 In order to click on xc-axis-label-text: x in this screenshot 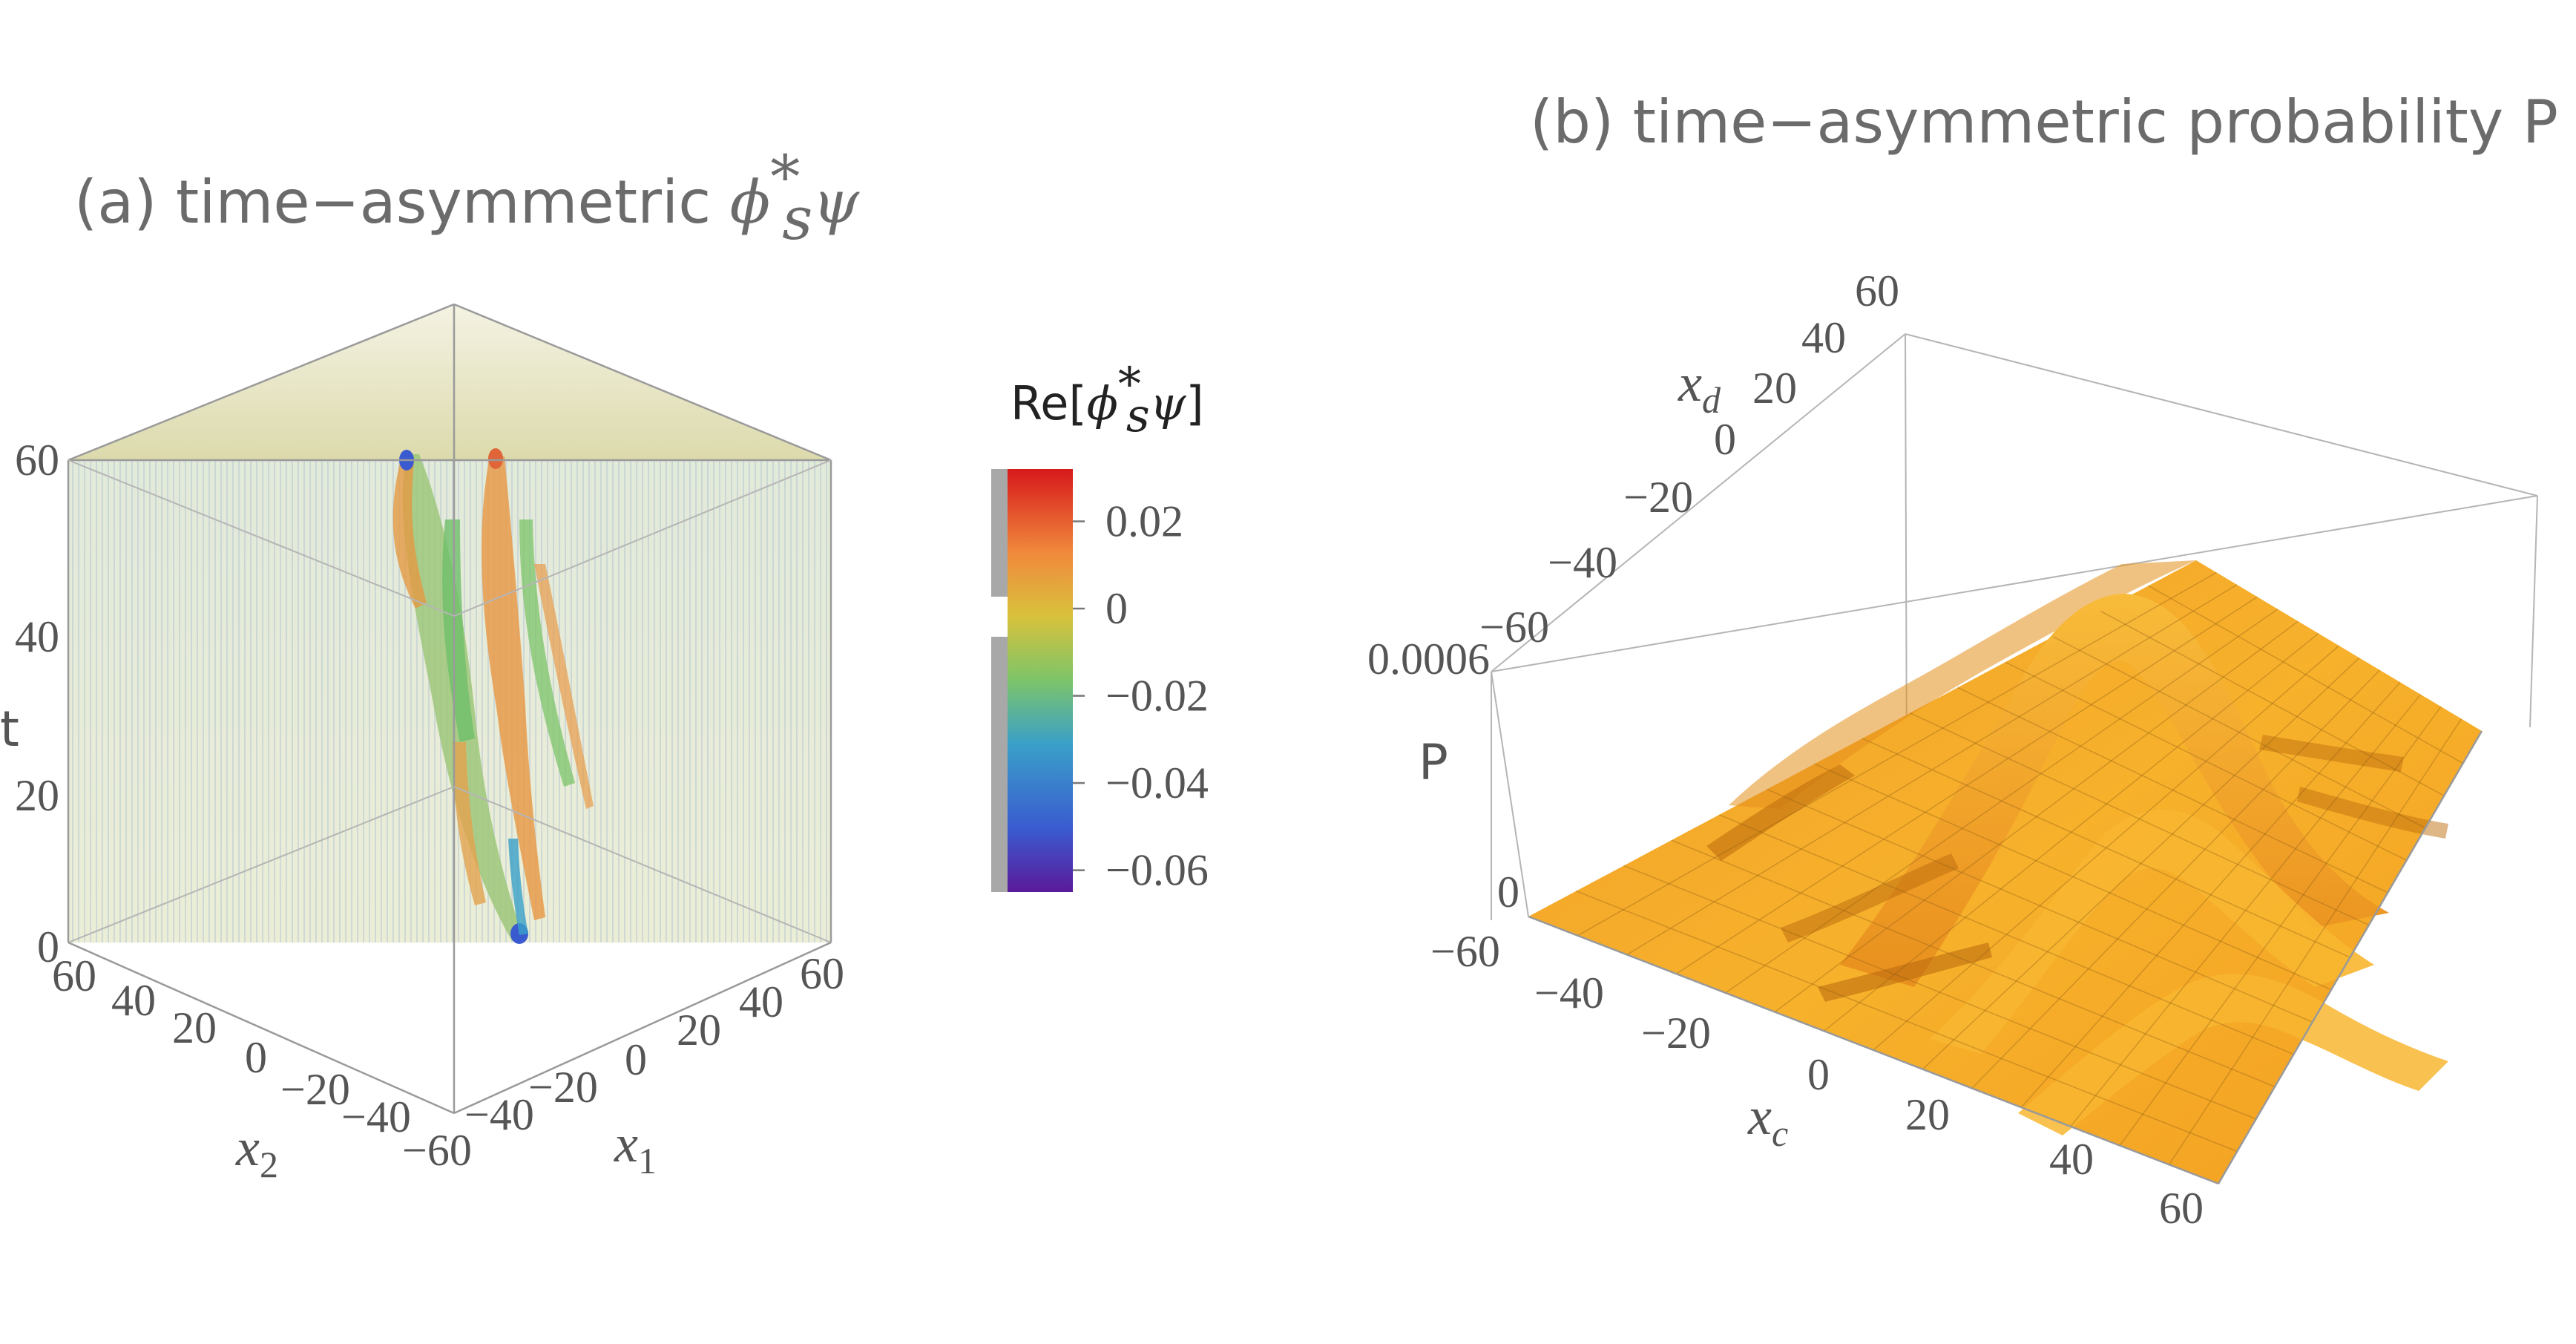, I will do `click(1759, 1116)`.